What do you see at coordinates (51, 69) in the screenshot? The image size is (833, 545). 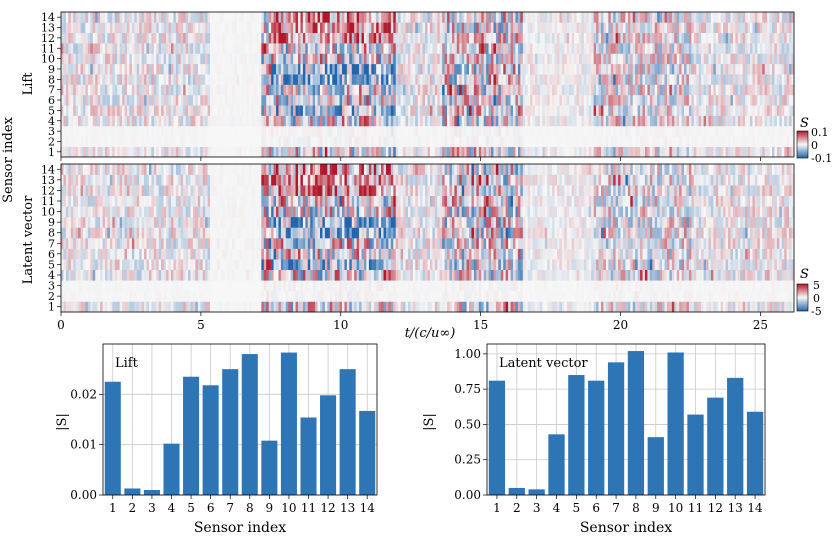 I see `y-tick-label: 9` at bounding box center [51, 69].